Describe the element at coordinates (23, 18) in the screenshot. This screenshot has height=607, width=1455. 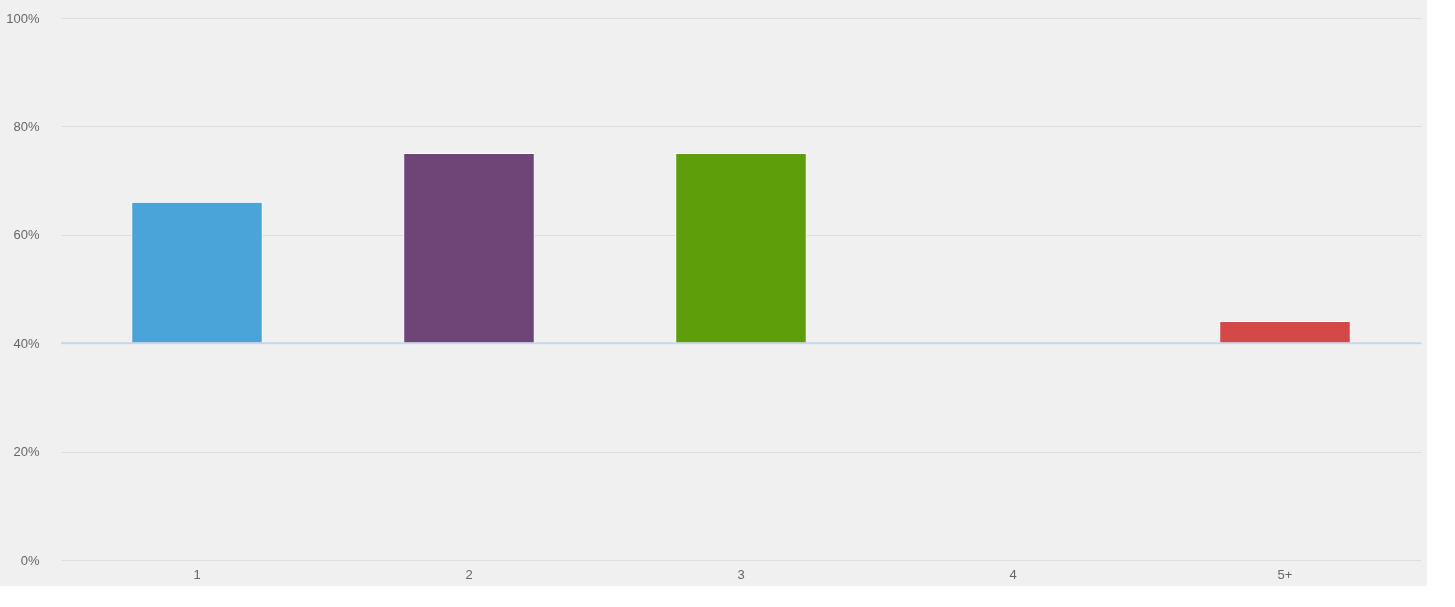
I see `y-tick-label: 100%` at that location.